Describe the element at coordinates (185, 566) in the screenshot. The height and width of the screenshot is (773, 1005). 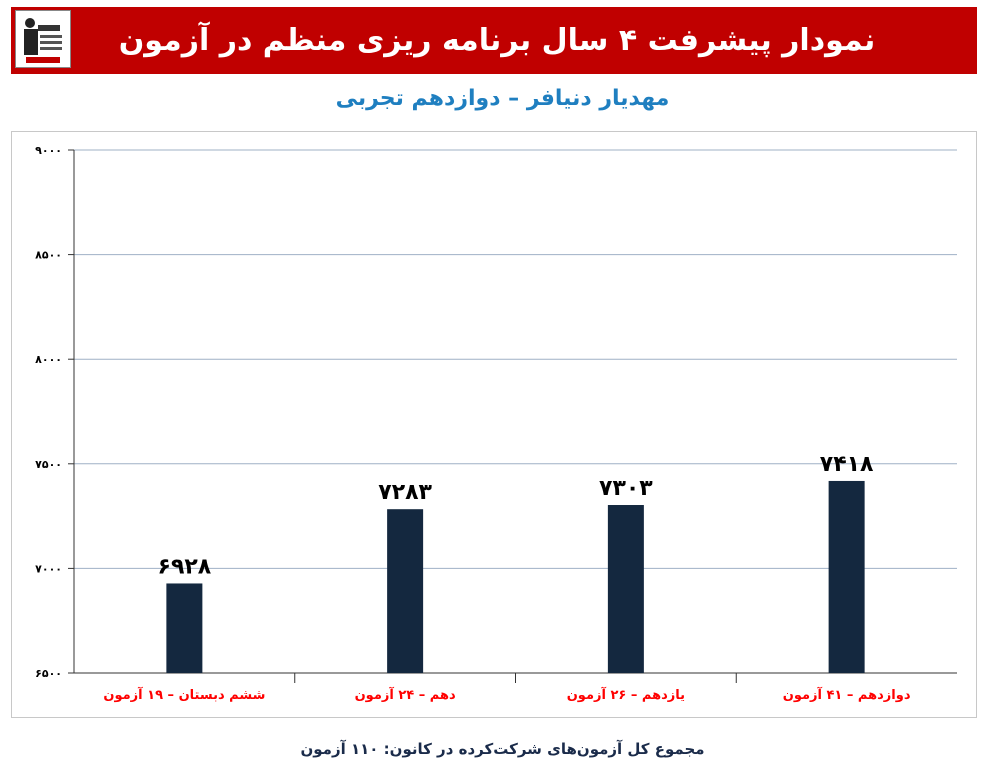
I see `data-label: ۶۹۲۸` at that location.